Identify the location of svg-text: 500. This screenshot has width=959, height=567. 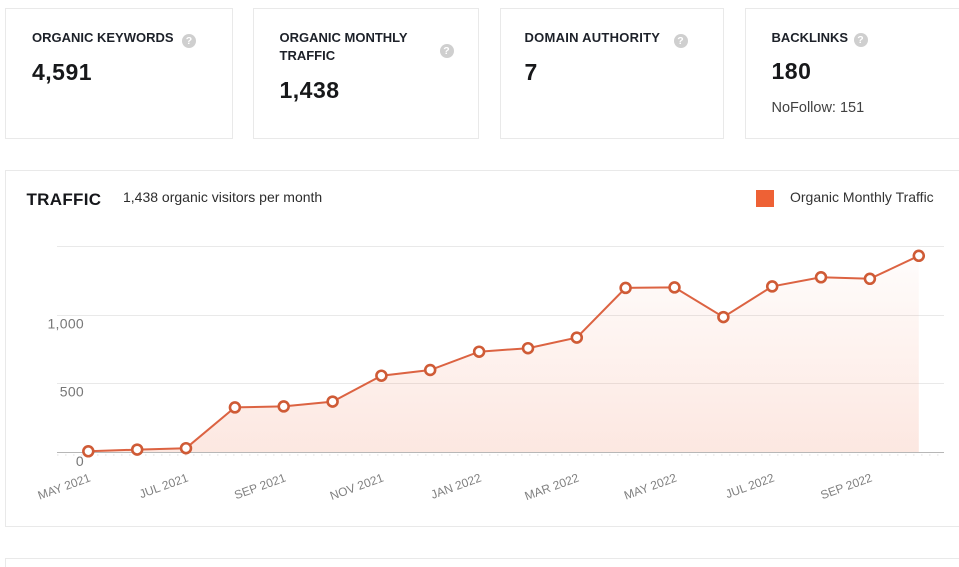
(72, 392).